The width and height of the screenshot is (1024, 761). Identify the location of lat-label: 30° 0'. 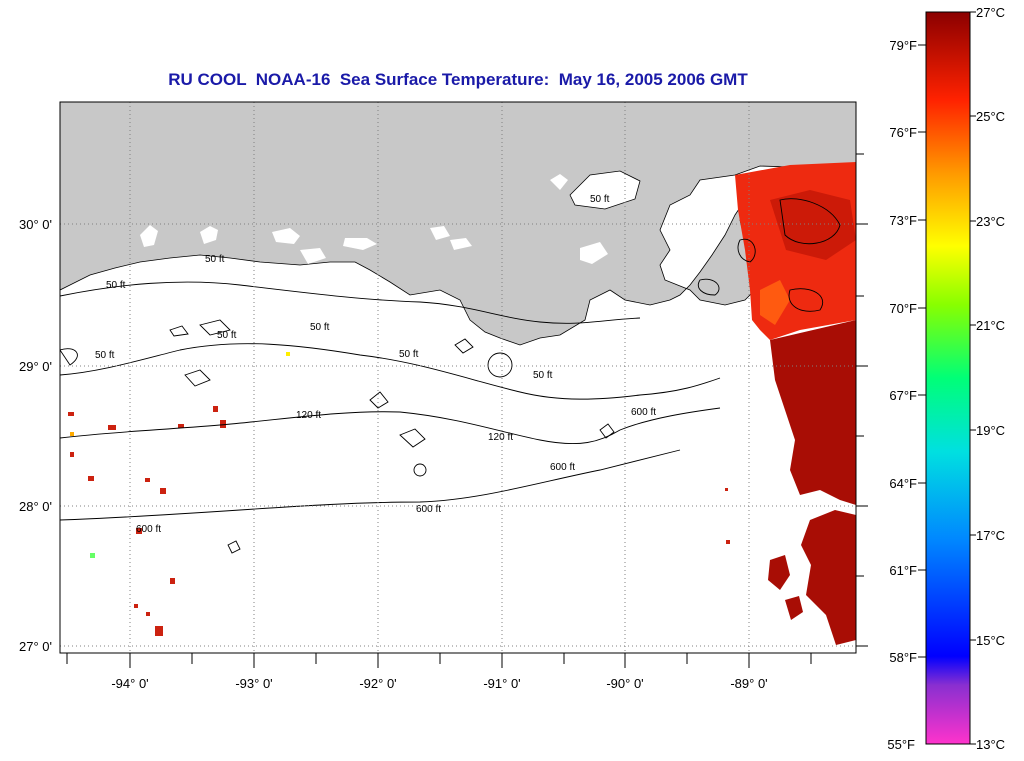
(35, 224).